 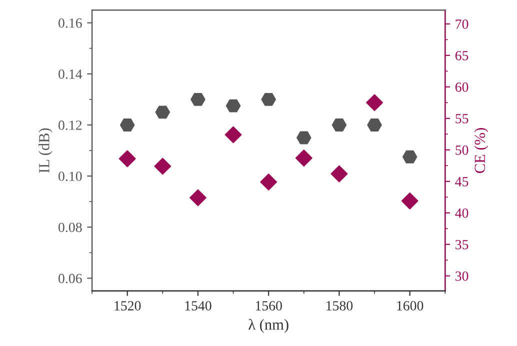 I want to click on y2-tick-label: 45, so click(x=461, y=181).